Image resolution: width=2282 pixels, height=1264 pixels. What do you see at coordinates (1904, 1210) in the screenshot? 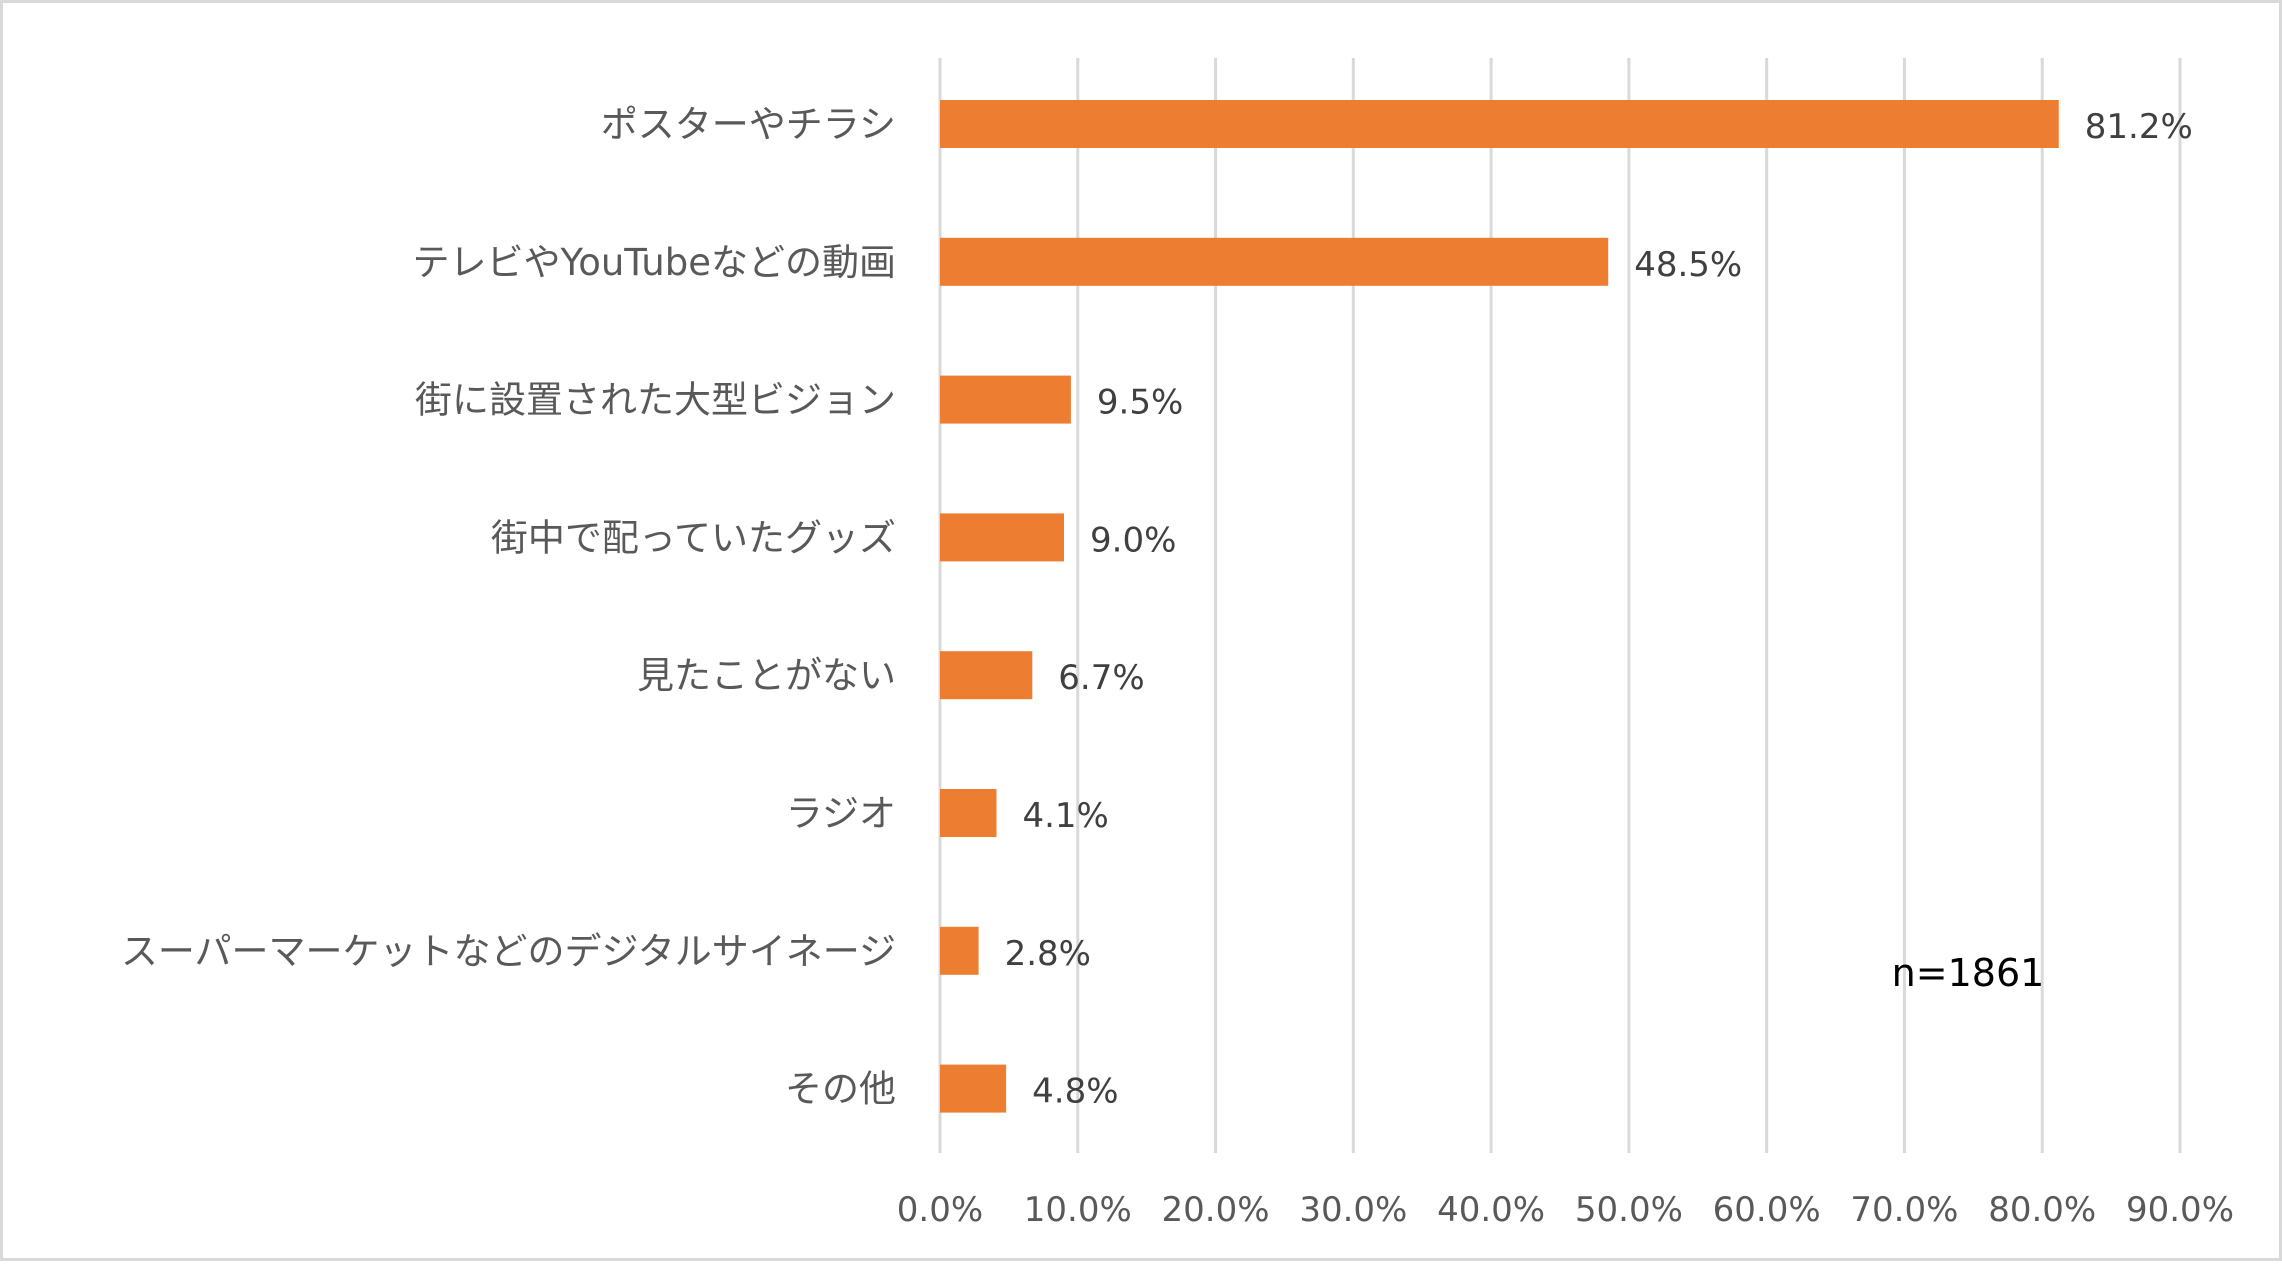
I see `x-tick-label: 70.0%` at bounding box center [1904, 1210].